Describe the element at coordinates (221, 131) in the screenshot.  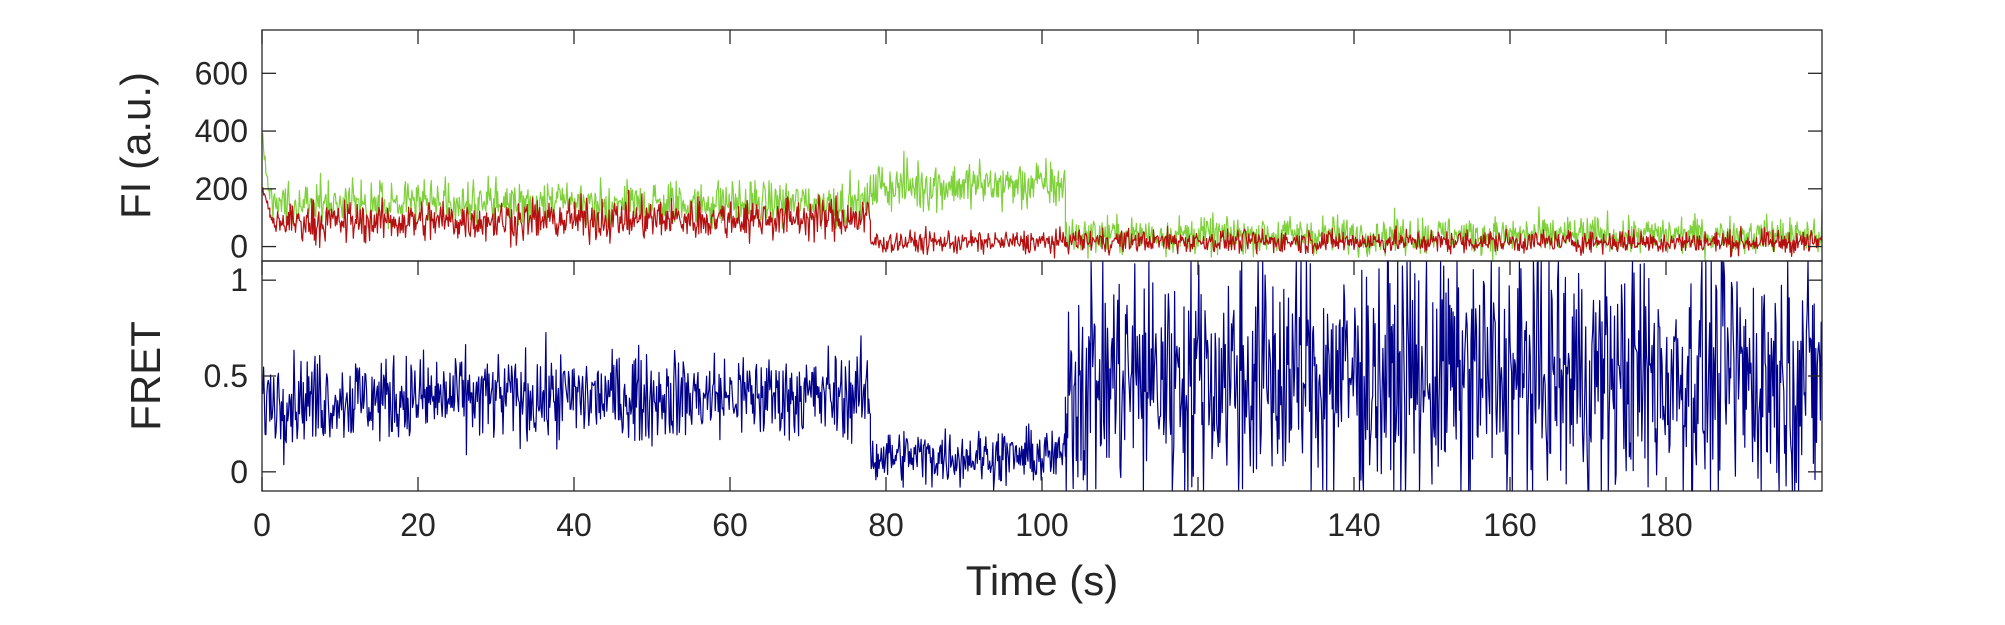
I see `y-tick-label: 400` at that location.